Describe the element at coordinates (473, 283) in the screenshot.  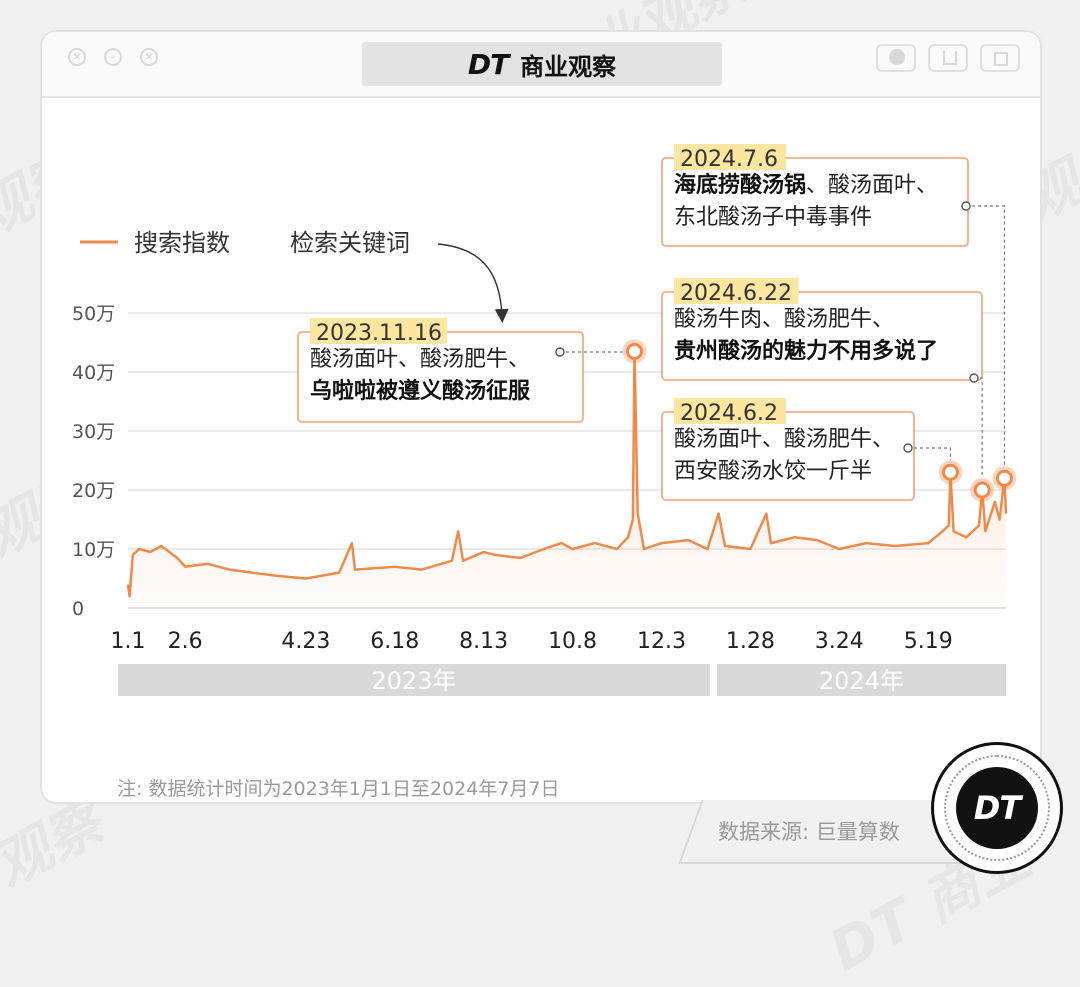
I see `keyword-arrow` at that location.